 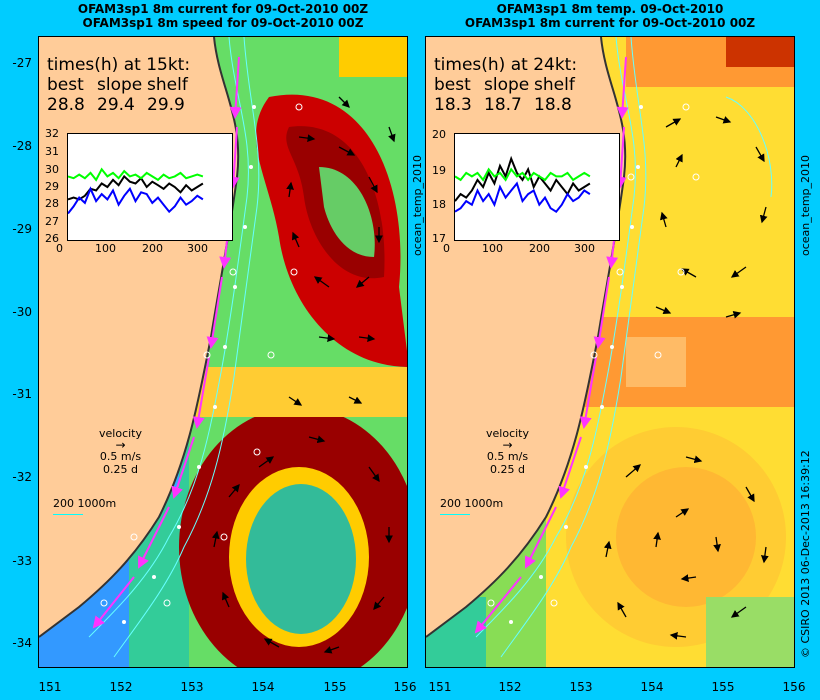 What do you see at coordinates (52, 221) in the screenshot?
I see `inset-y-tick: 27` at bounding box center [52, 221].